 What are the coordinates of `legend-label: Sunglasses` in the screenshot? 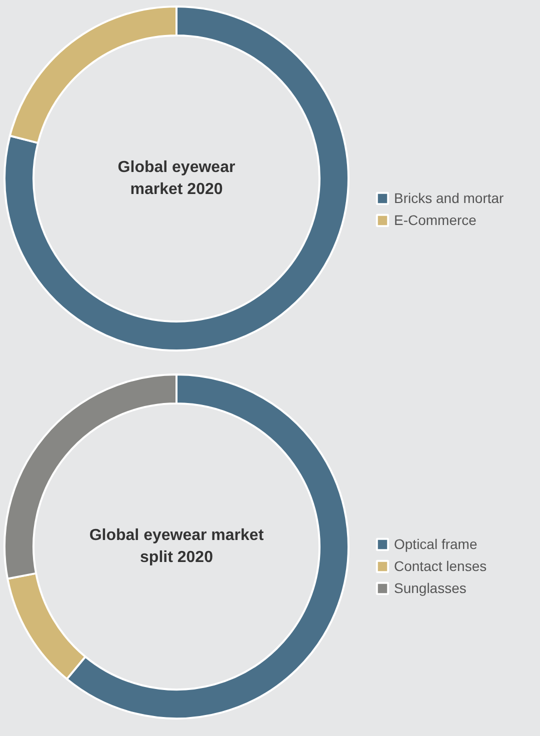 It's located at (430, 588).